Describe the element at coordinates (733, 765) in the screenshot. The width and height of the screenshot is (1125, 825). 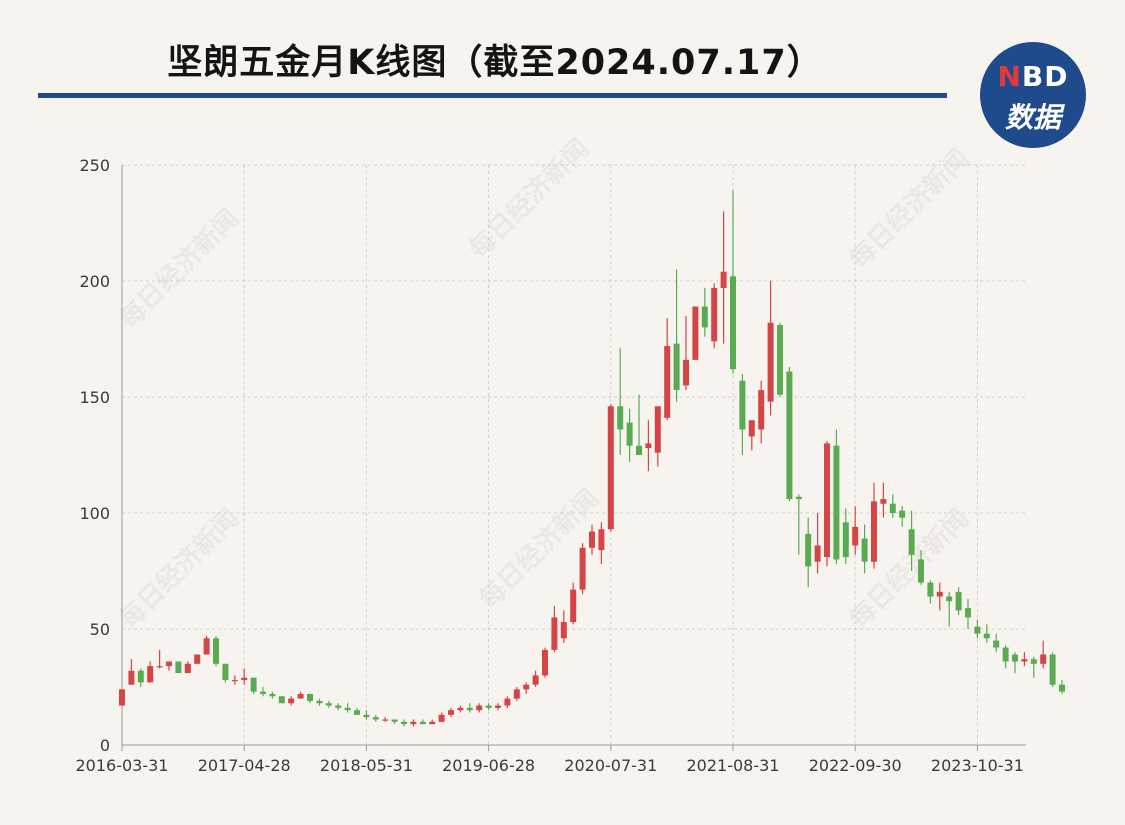
I see `x-tick-label: 2021-08-31` at that location.